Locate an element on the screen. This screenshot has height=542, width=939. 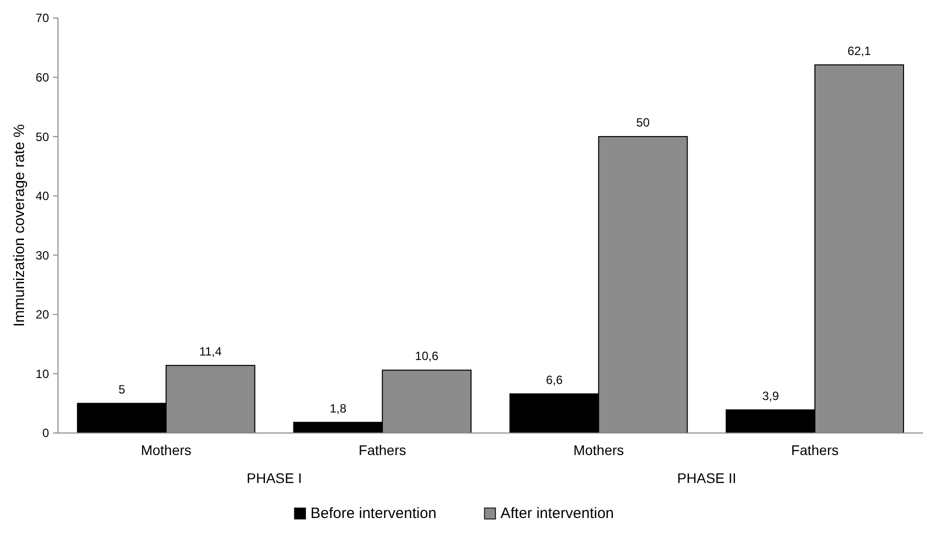
text: PHASE I is located at coordinates (274, 478).